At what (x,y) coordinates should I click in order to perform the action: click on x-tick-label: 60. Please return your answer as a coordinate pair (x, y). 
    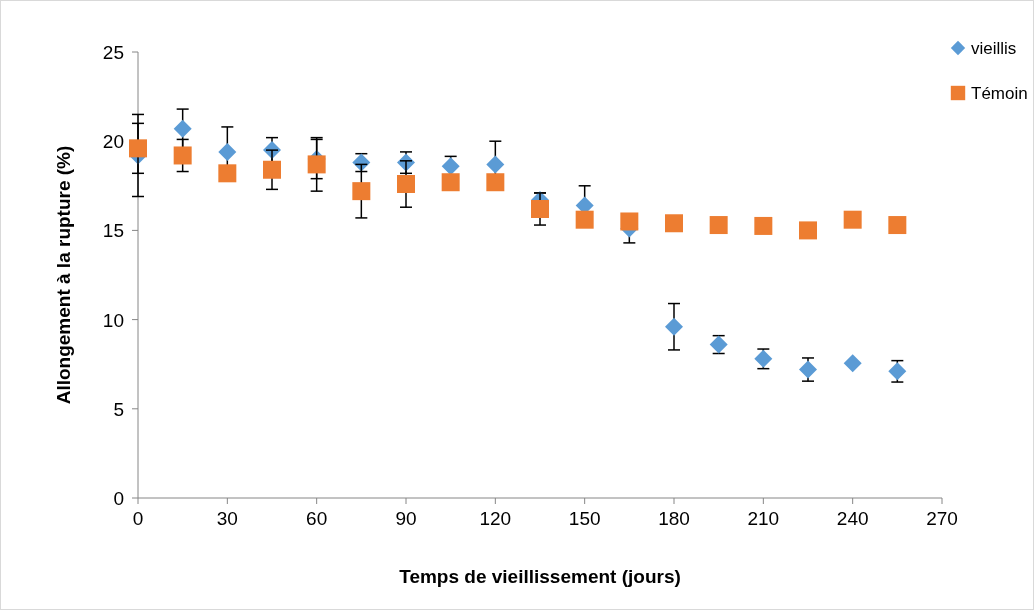
    Looking at the image, I should click on (317, 518).